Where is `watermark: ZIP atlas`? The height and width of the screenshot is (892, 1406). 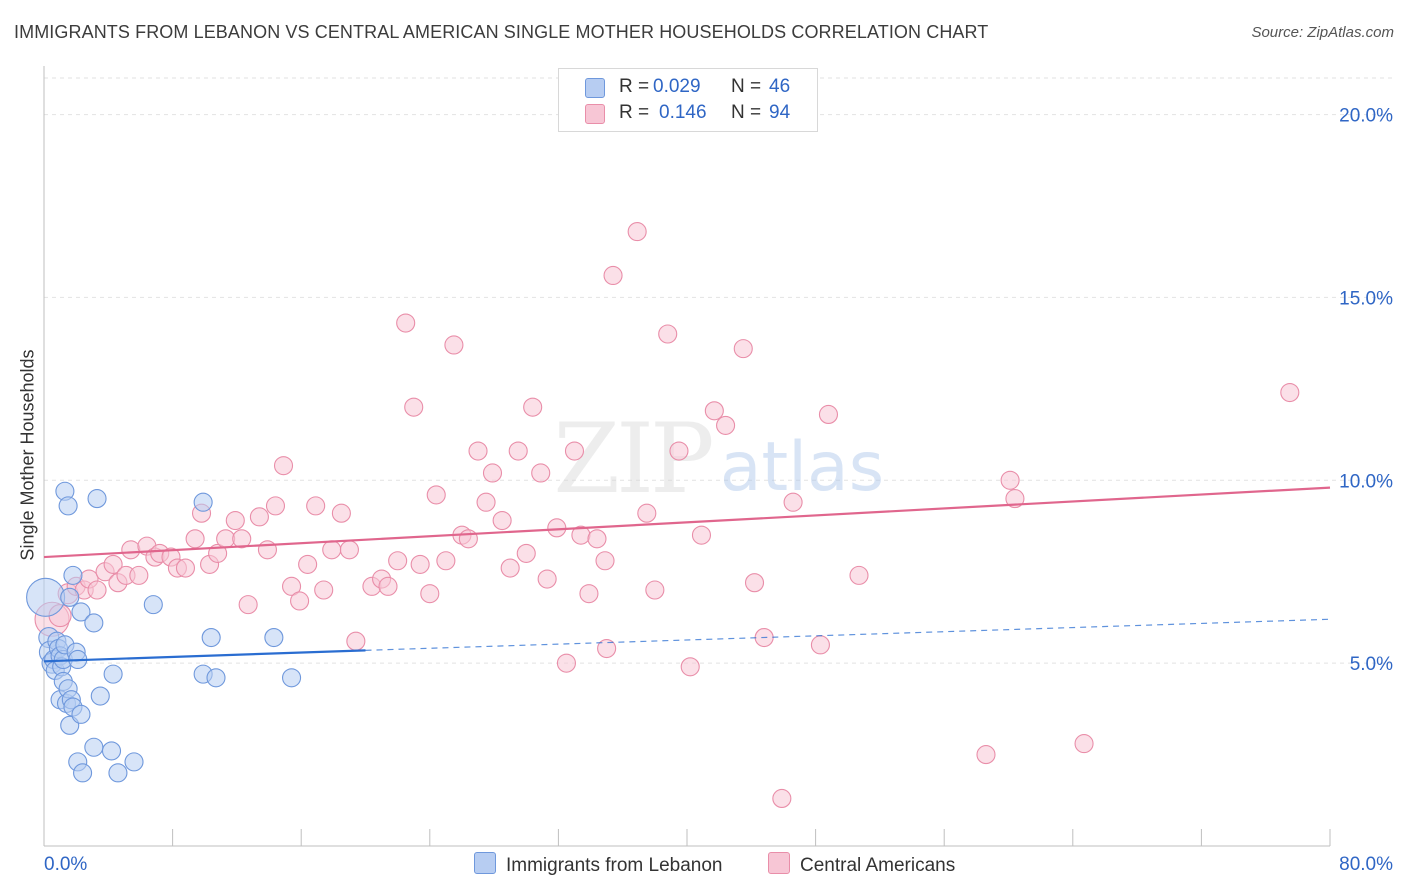
watermark: ZIP atlas is located at coordinates (718, 459).